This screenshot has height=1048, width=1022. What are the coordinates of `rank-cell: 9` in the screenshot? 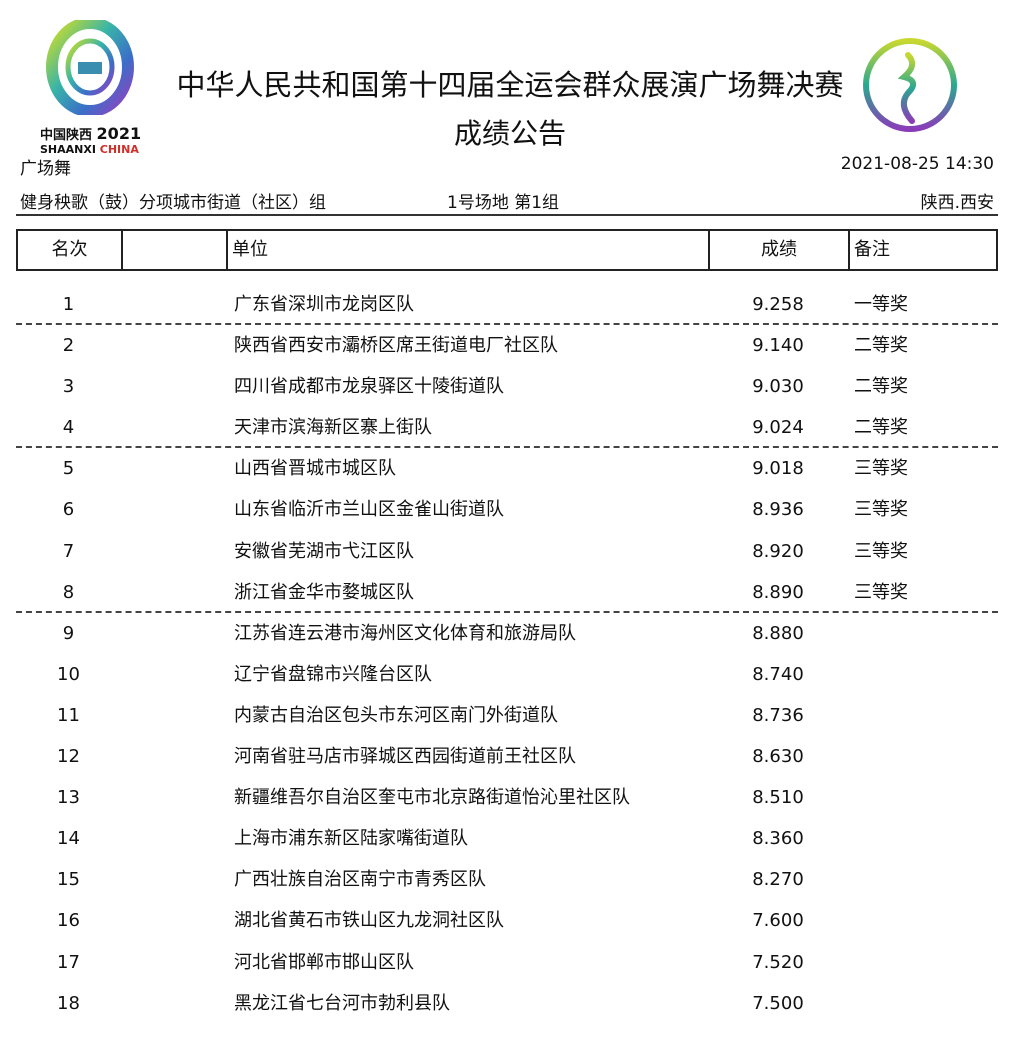 It's located at (68, 633).